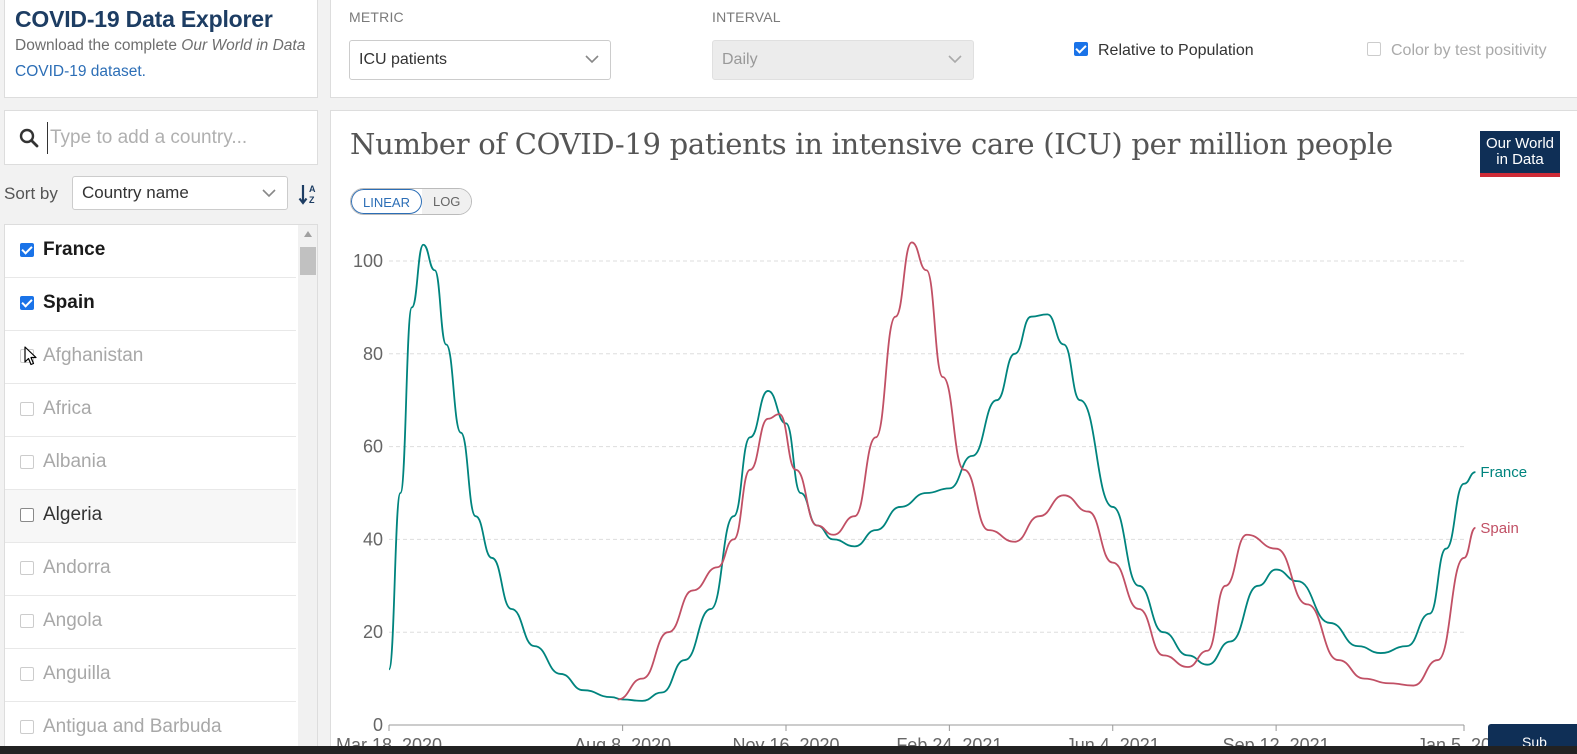 This screenshot has height=754, width=1577. I want to click on country-name: Antigua and Barbuda, so click(132, 726).